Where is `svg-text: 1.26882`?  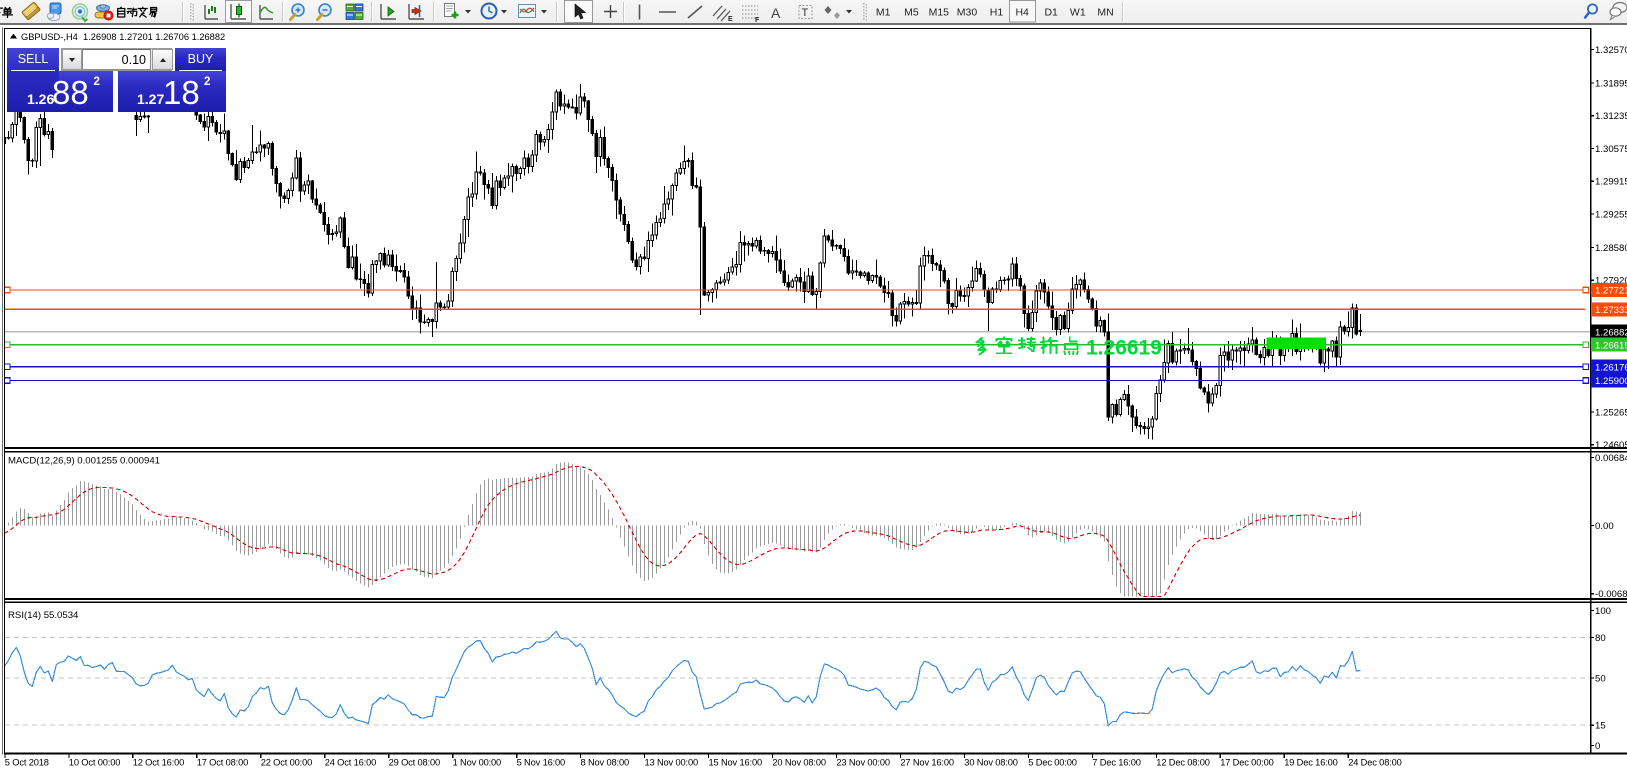 svg-text: 1.26882 is located at coordinates (1611, 332).